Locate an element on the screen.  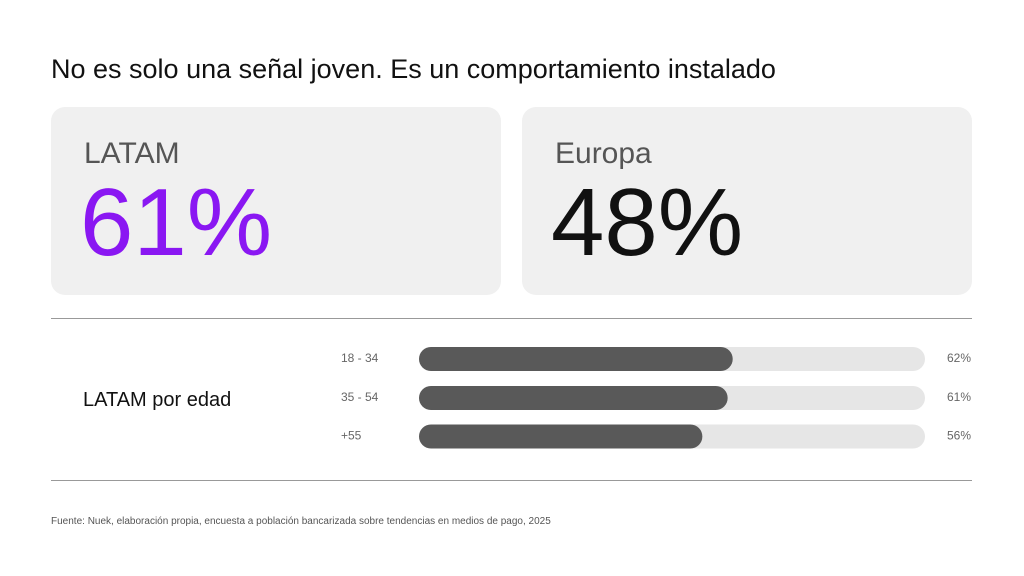
value-label: 56% is located at coordinates (959, 436).